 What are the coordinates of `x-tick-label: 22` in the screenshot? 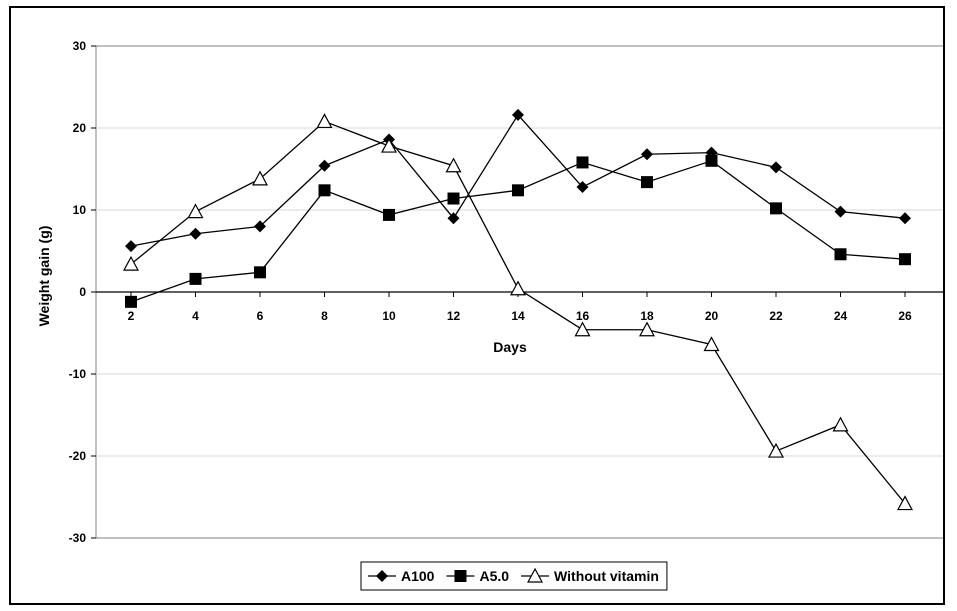 It's located at (776, 316).